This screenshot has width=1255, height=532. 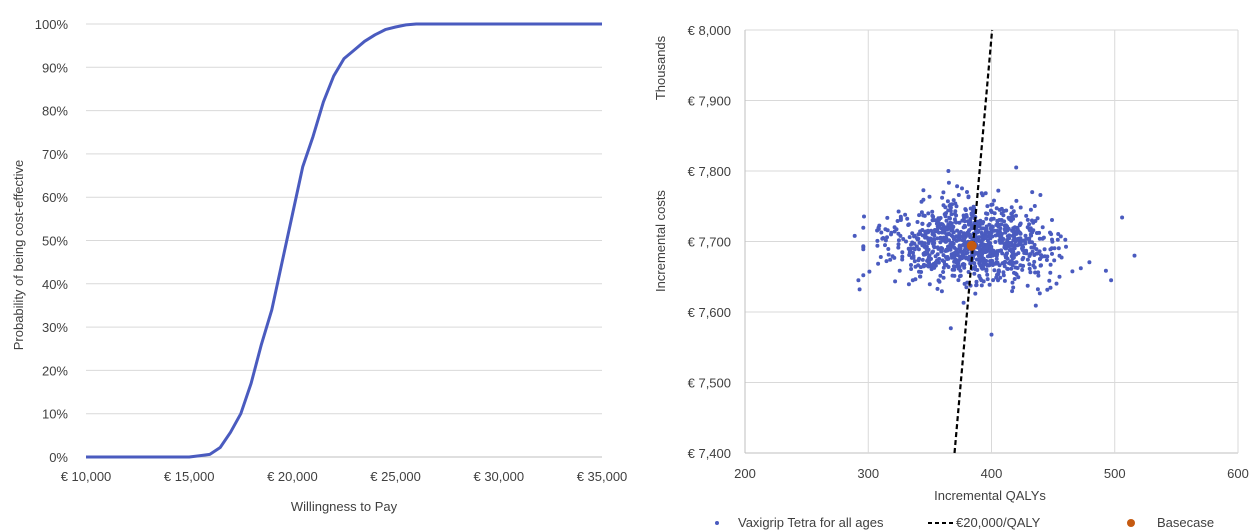 What do you see at coordinates (292, 476) in the screenshot?
I see `ceac-x-tick-label: € 20,000` at bounding box center [292, 476].